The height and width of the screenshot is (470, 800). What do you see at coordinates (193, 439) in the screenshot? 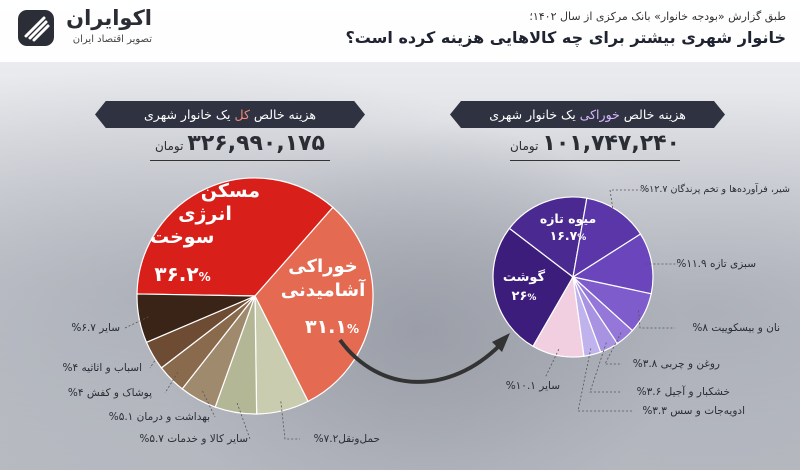
I see `label-misc-goods: سایر کالا و خدمات ۵.۷%` at bounding box center [193, 439].